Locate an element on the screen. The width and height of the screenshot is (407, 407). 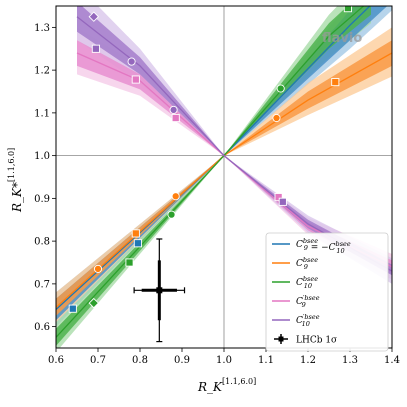
legend-0-b-sub: 10 is located at coordinates (340, 251).